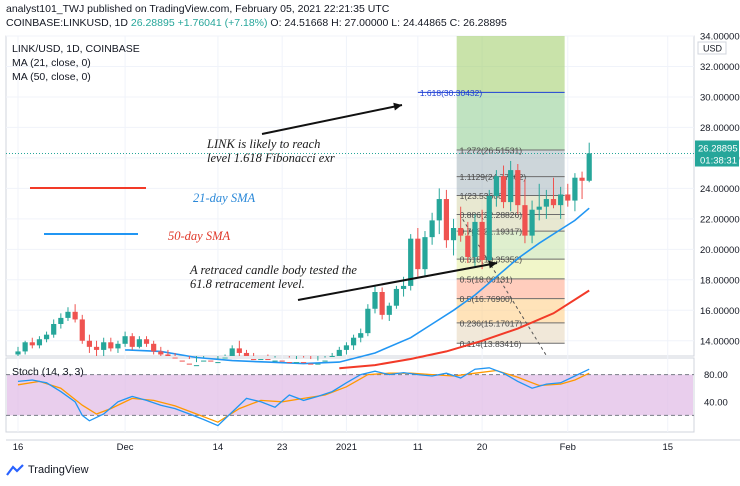  Describe the element at coordinates (491, 323) in the screenshot. I see `fib-label: 0.236(15.17017)` at that location.